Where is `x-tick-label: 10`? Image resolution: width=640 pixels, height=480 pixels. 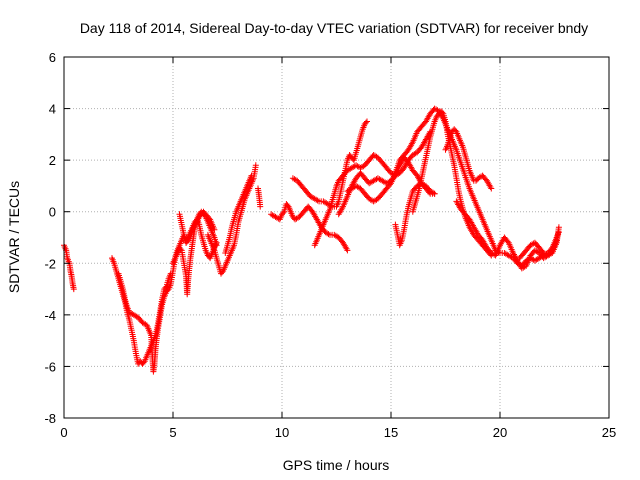 x-tick-label: 10 is located at coordinates (282, 432).